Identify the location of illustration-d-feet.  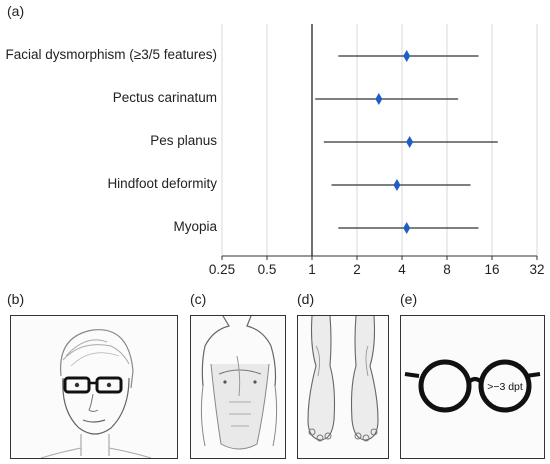
(343, 387).